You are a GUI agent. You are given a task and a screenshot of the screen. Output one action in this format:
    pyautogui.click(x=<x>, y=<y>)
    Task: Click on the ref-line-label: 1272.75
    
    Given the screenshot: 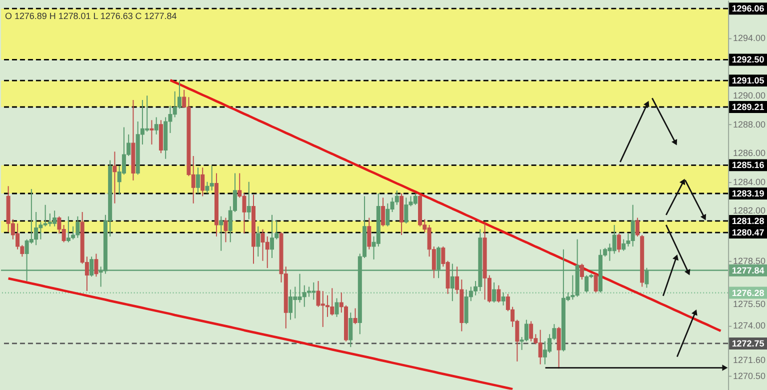 What is the action you would take?
    pyautogui.click(x=748, y=343)
    